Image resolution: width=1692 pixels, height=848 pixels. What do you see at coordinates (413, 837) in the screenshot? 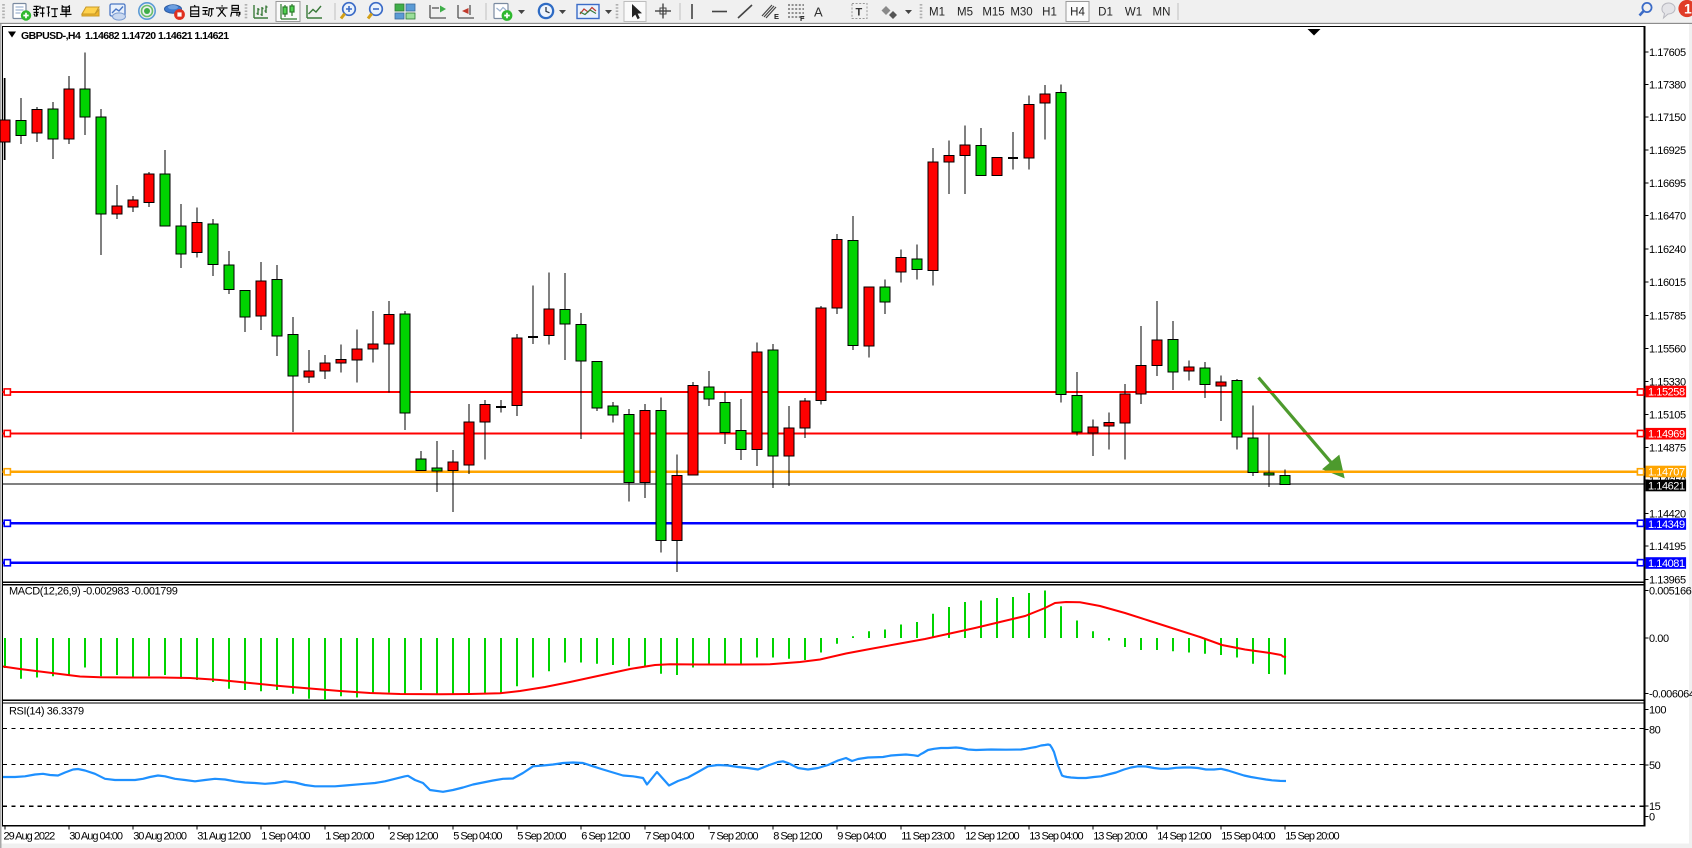
I see `svg-text: 2 Sep 12:00` at bounding box center [413, 837].